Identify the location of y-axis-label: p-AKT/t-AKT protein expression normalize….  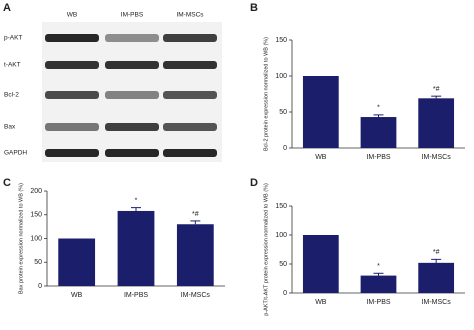
(266, 249).